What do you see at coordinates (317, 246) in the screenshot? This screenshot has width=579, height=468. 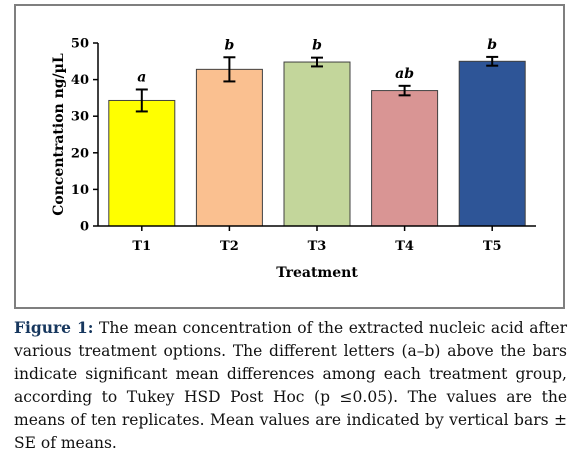 I see `x-tick-label: T3` at bounding box center [317, 246].